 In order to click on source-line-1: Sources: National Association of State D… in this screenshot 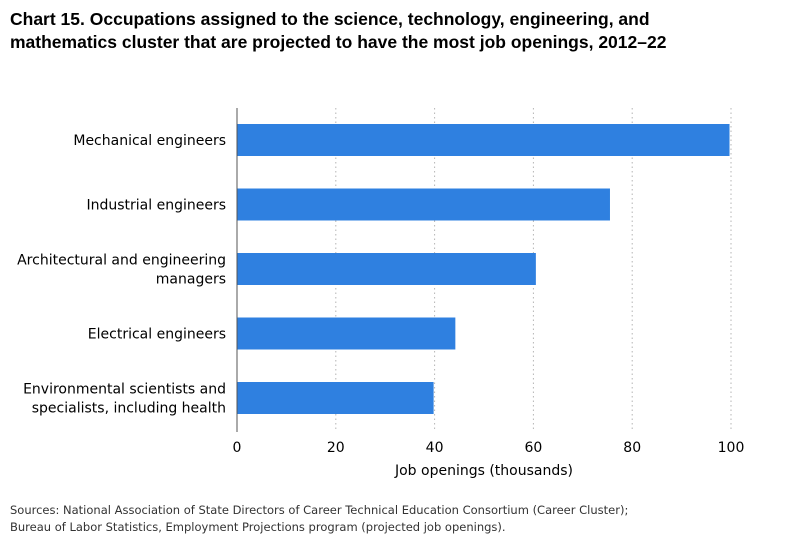, I will do `click(319, 510)`.